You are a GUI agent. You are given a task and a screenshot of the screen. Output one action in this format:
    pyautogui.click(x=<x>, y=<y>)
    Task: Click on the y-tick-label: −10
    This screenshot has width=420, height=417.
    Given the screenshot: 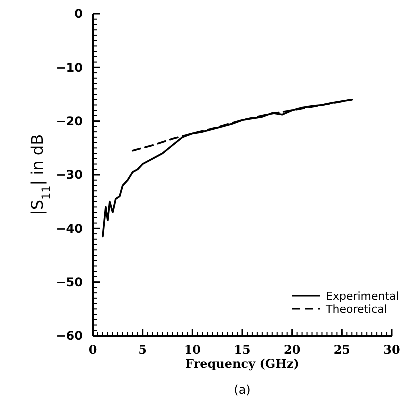 What is the action you would take?
    pyautogui.click(x=69, y=67)
    